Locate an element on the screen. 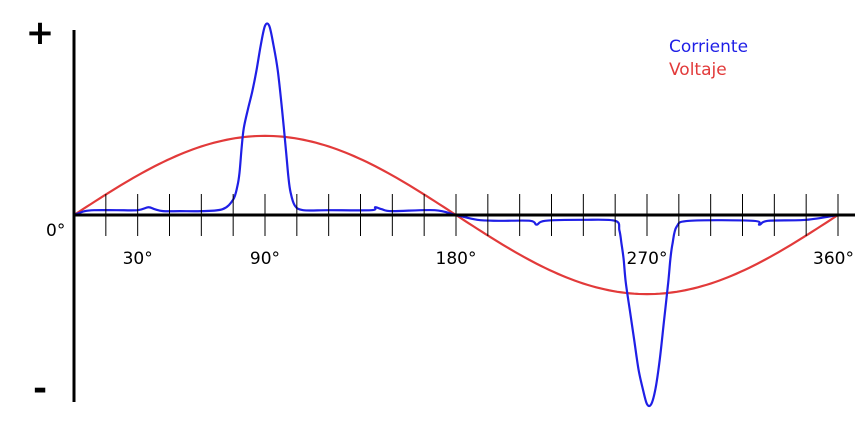  legend-voltaje: Voltaje is located at coordinates (698, 70).